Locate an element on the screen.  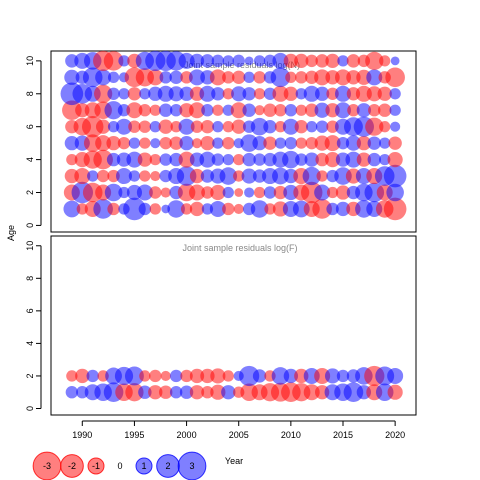
legend-label: -3 is located at coordinates (47, 466).